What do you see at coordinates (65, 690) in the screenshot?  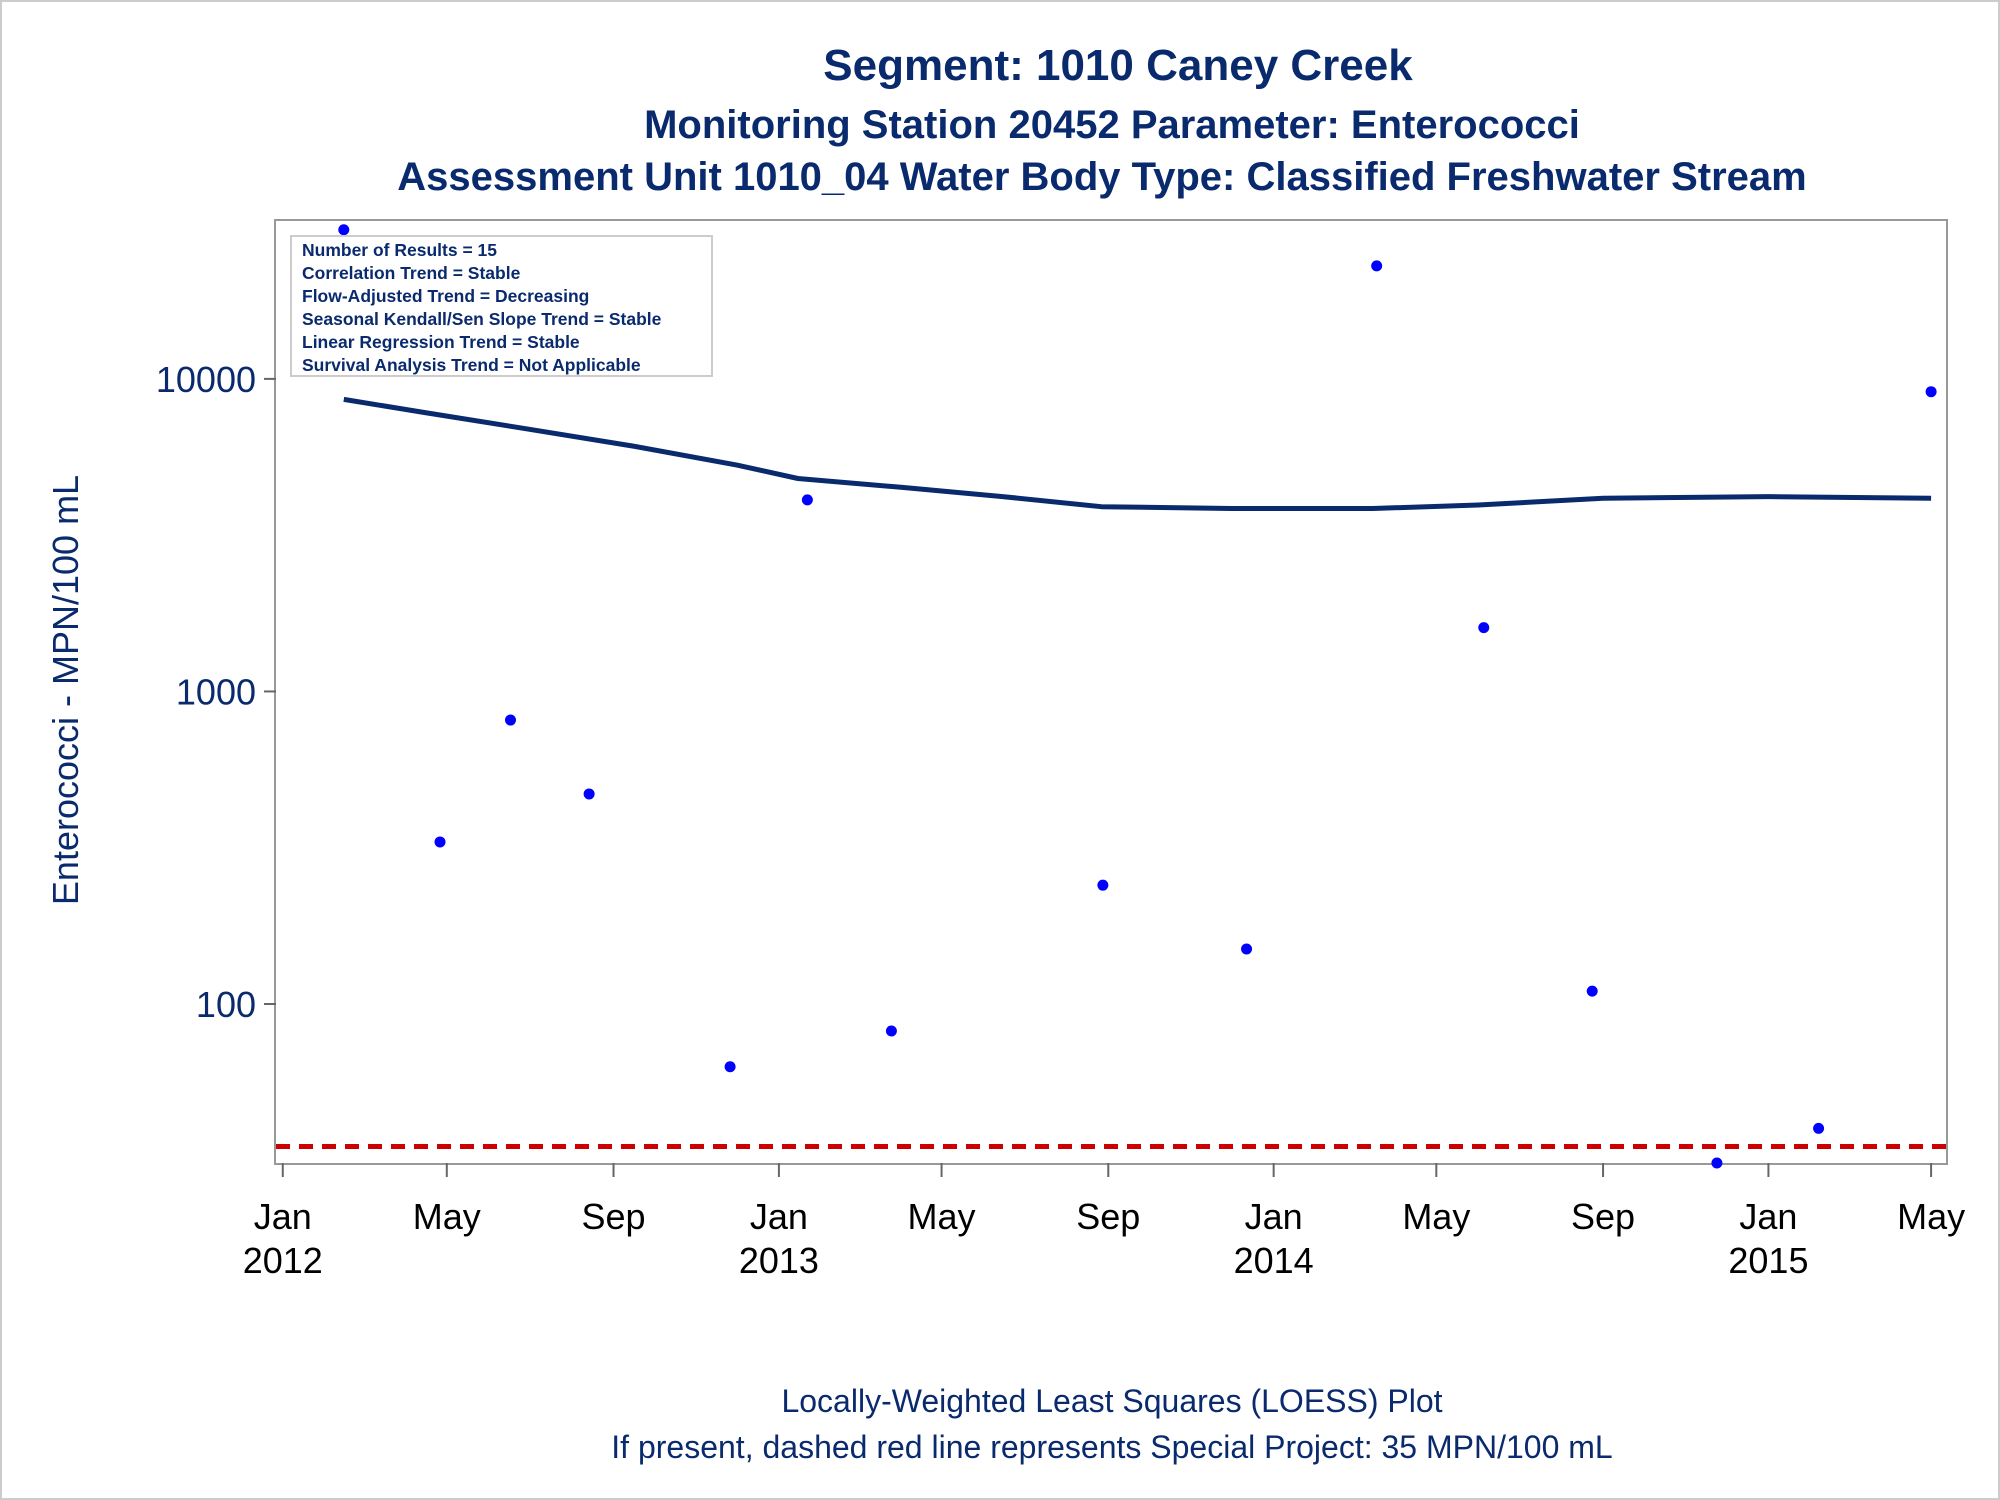 I see `y-axis-label: Enterococci - MPN/100 mL` at bounding box center [65, 690].